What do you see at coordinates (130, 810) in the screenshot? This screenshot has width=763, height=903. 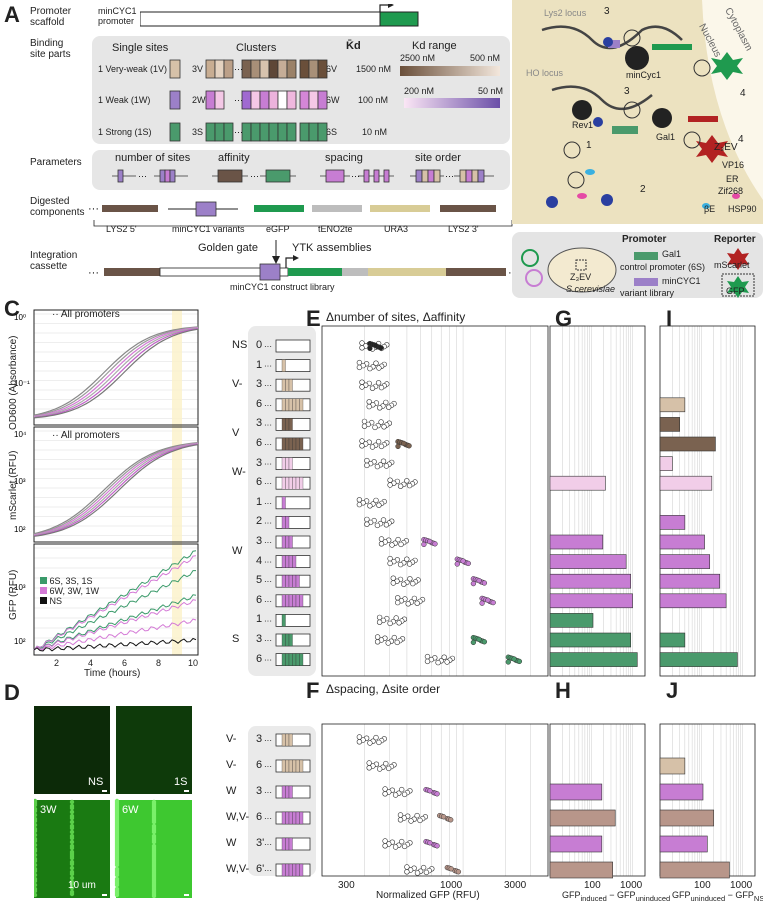 I see `d-6w-label: 6W` at bounding box center [130, 810].